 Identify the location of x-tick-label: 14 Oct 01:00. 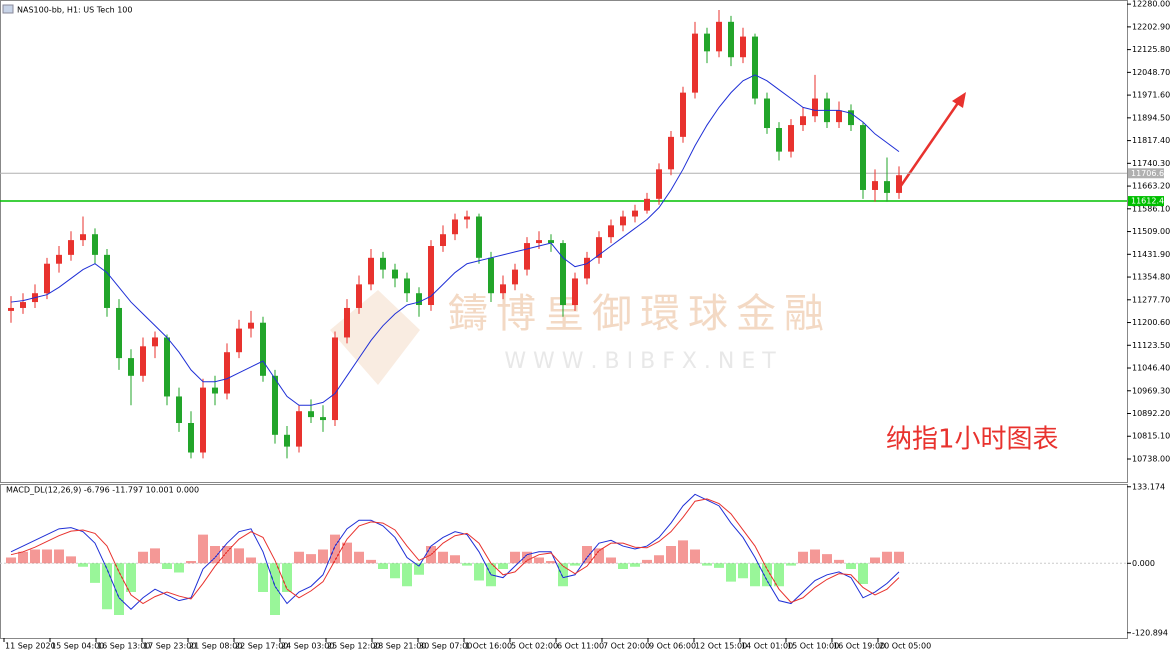
(767, 646).